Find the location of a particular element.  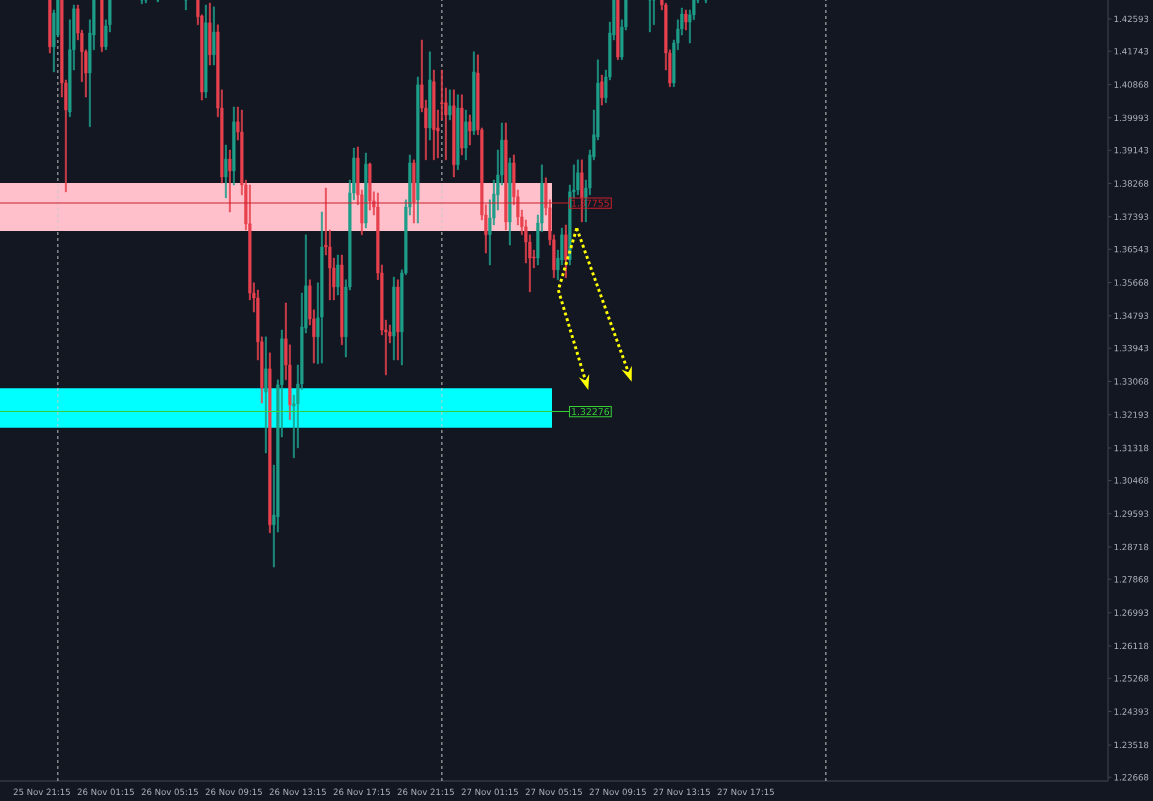

y-tick-label: 1.42593 is located at coordinates (1131, 19).